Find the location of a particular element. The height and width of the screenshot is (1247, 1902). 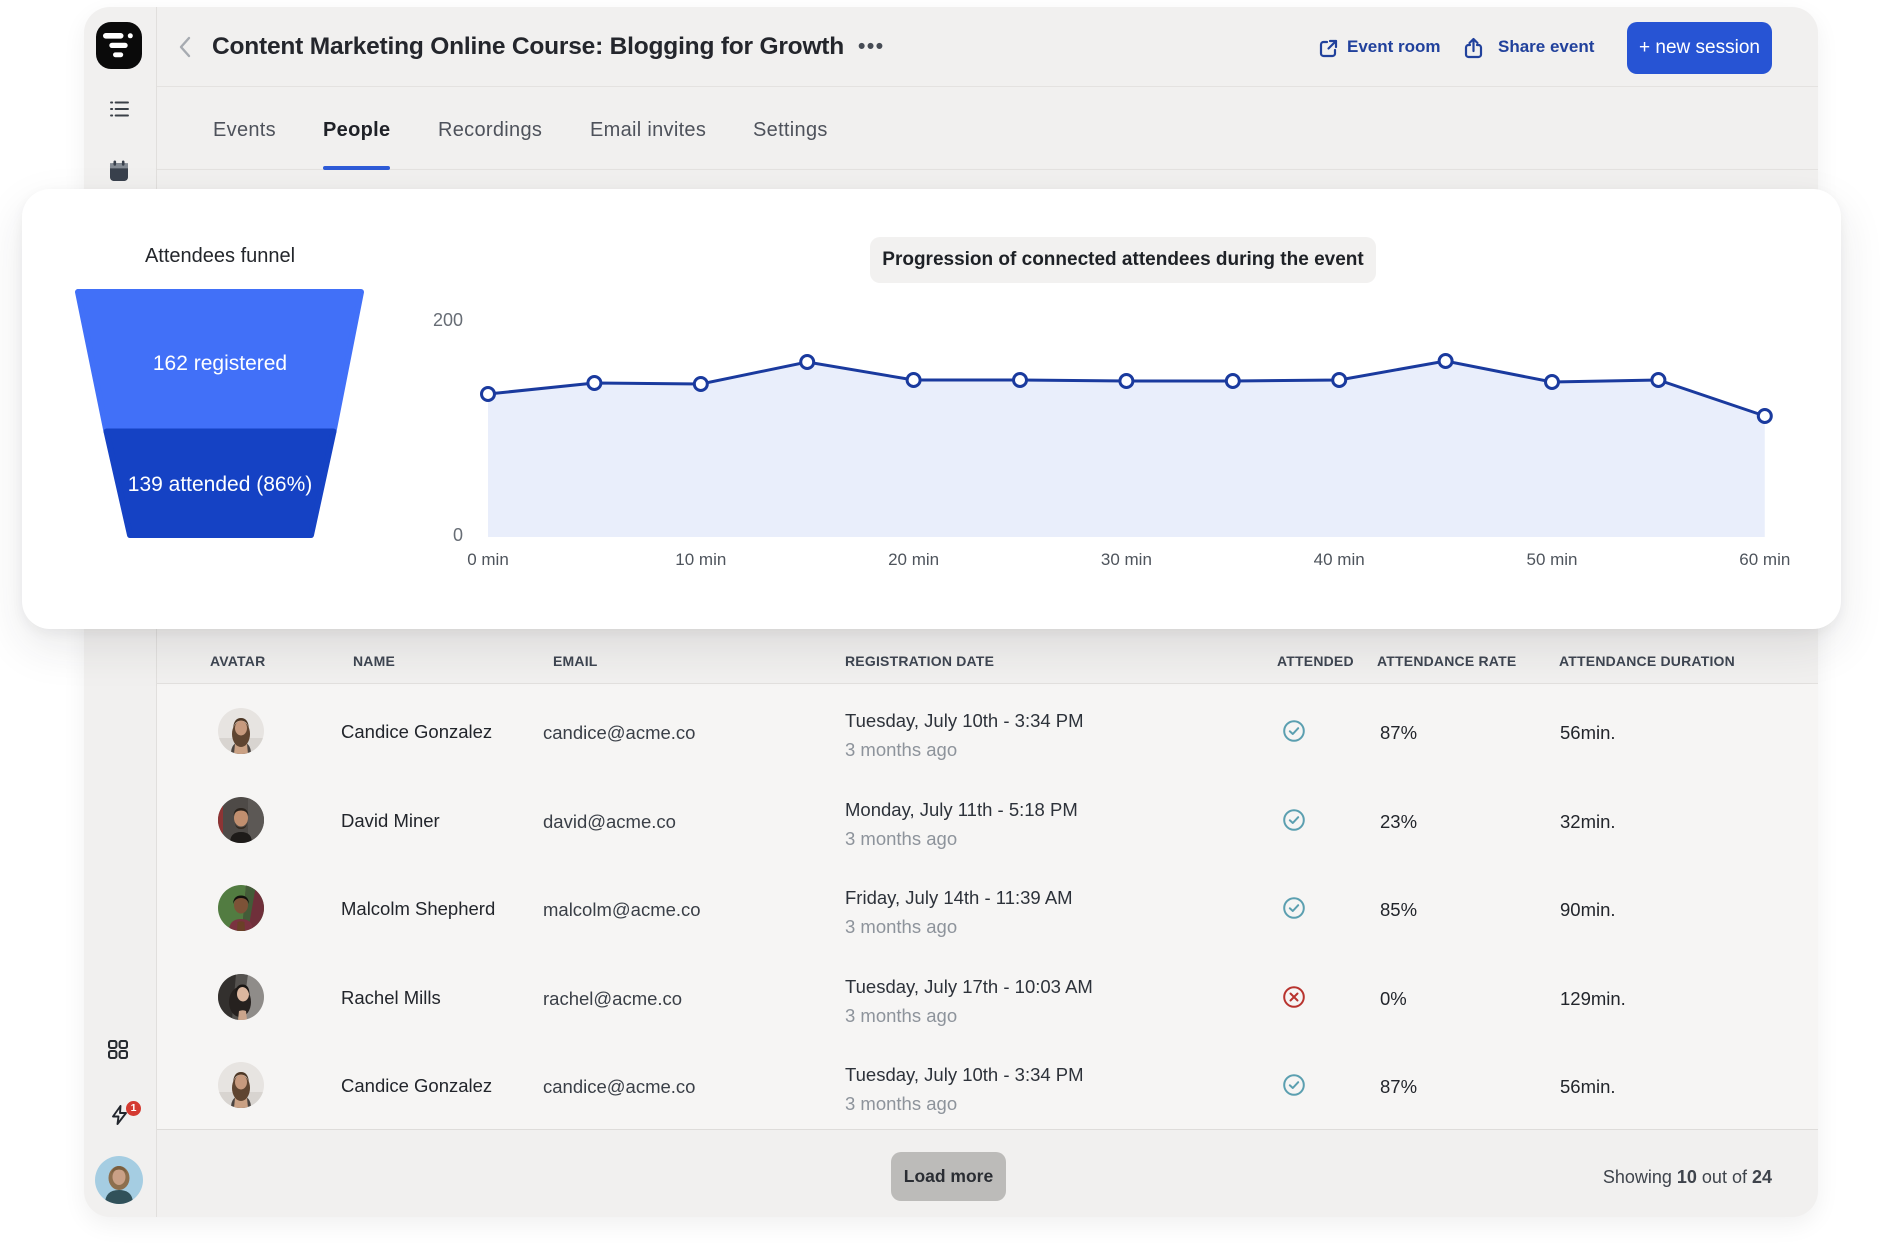

svg-text: 200 is located at coordinates (448, 320).